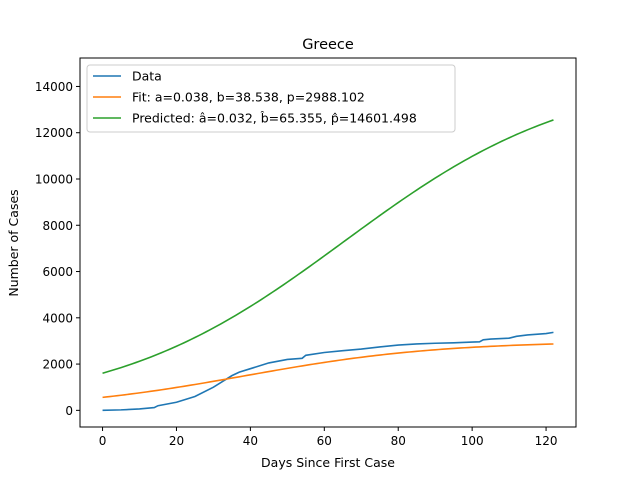 The image size is (640, 480). Describe the element at coordinates (54, 87) in the screenshot. I see `y-tick-label: 14000` at that location.